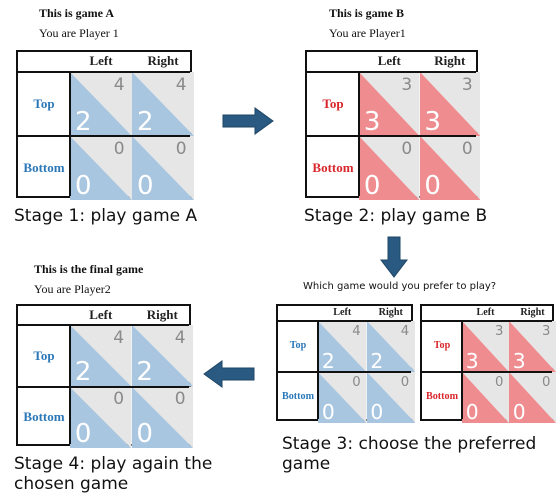 The image size is (558, 497). What do you see at coordinates (409, 454) in the screenshot?
I see `stage-3-label: Stage 3: choose the preferred game` at bounding box center [409, 454].